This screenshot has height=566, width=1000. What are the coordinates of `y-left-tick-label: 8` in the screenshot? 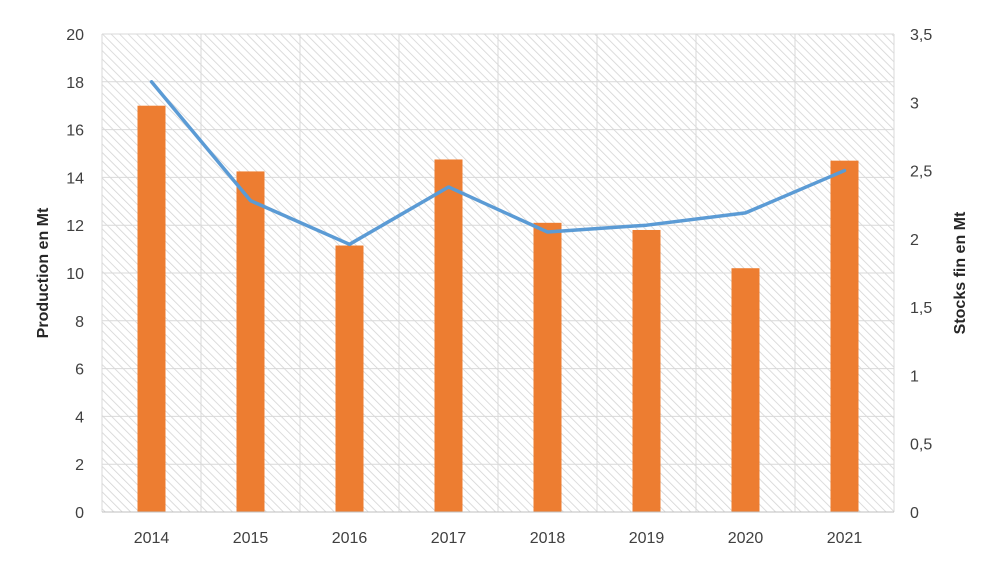 It's located at (79, 322).